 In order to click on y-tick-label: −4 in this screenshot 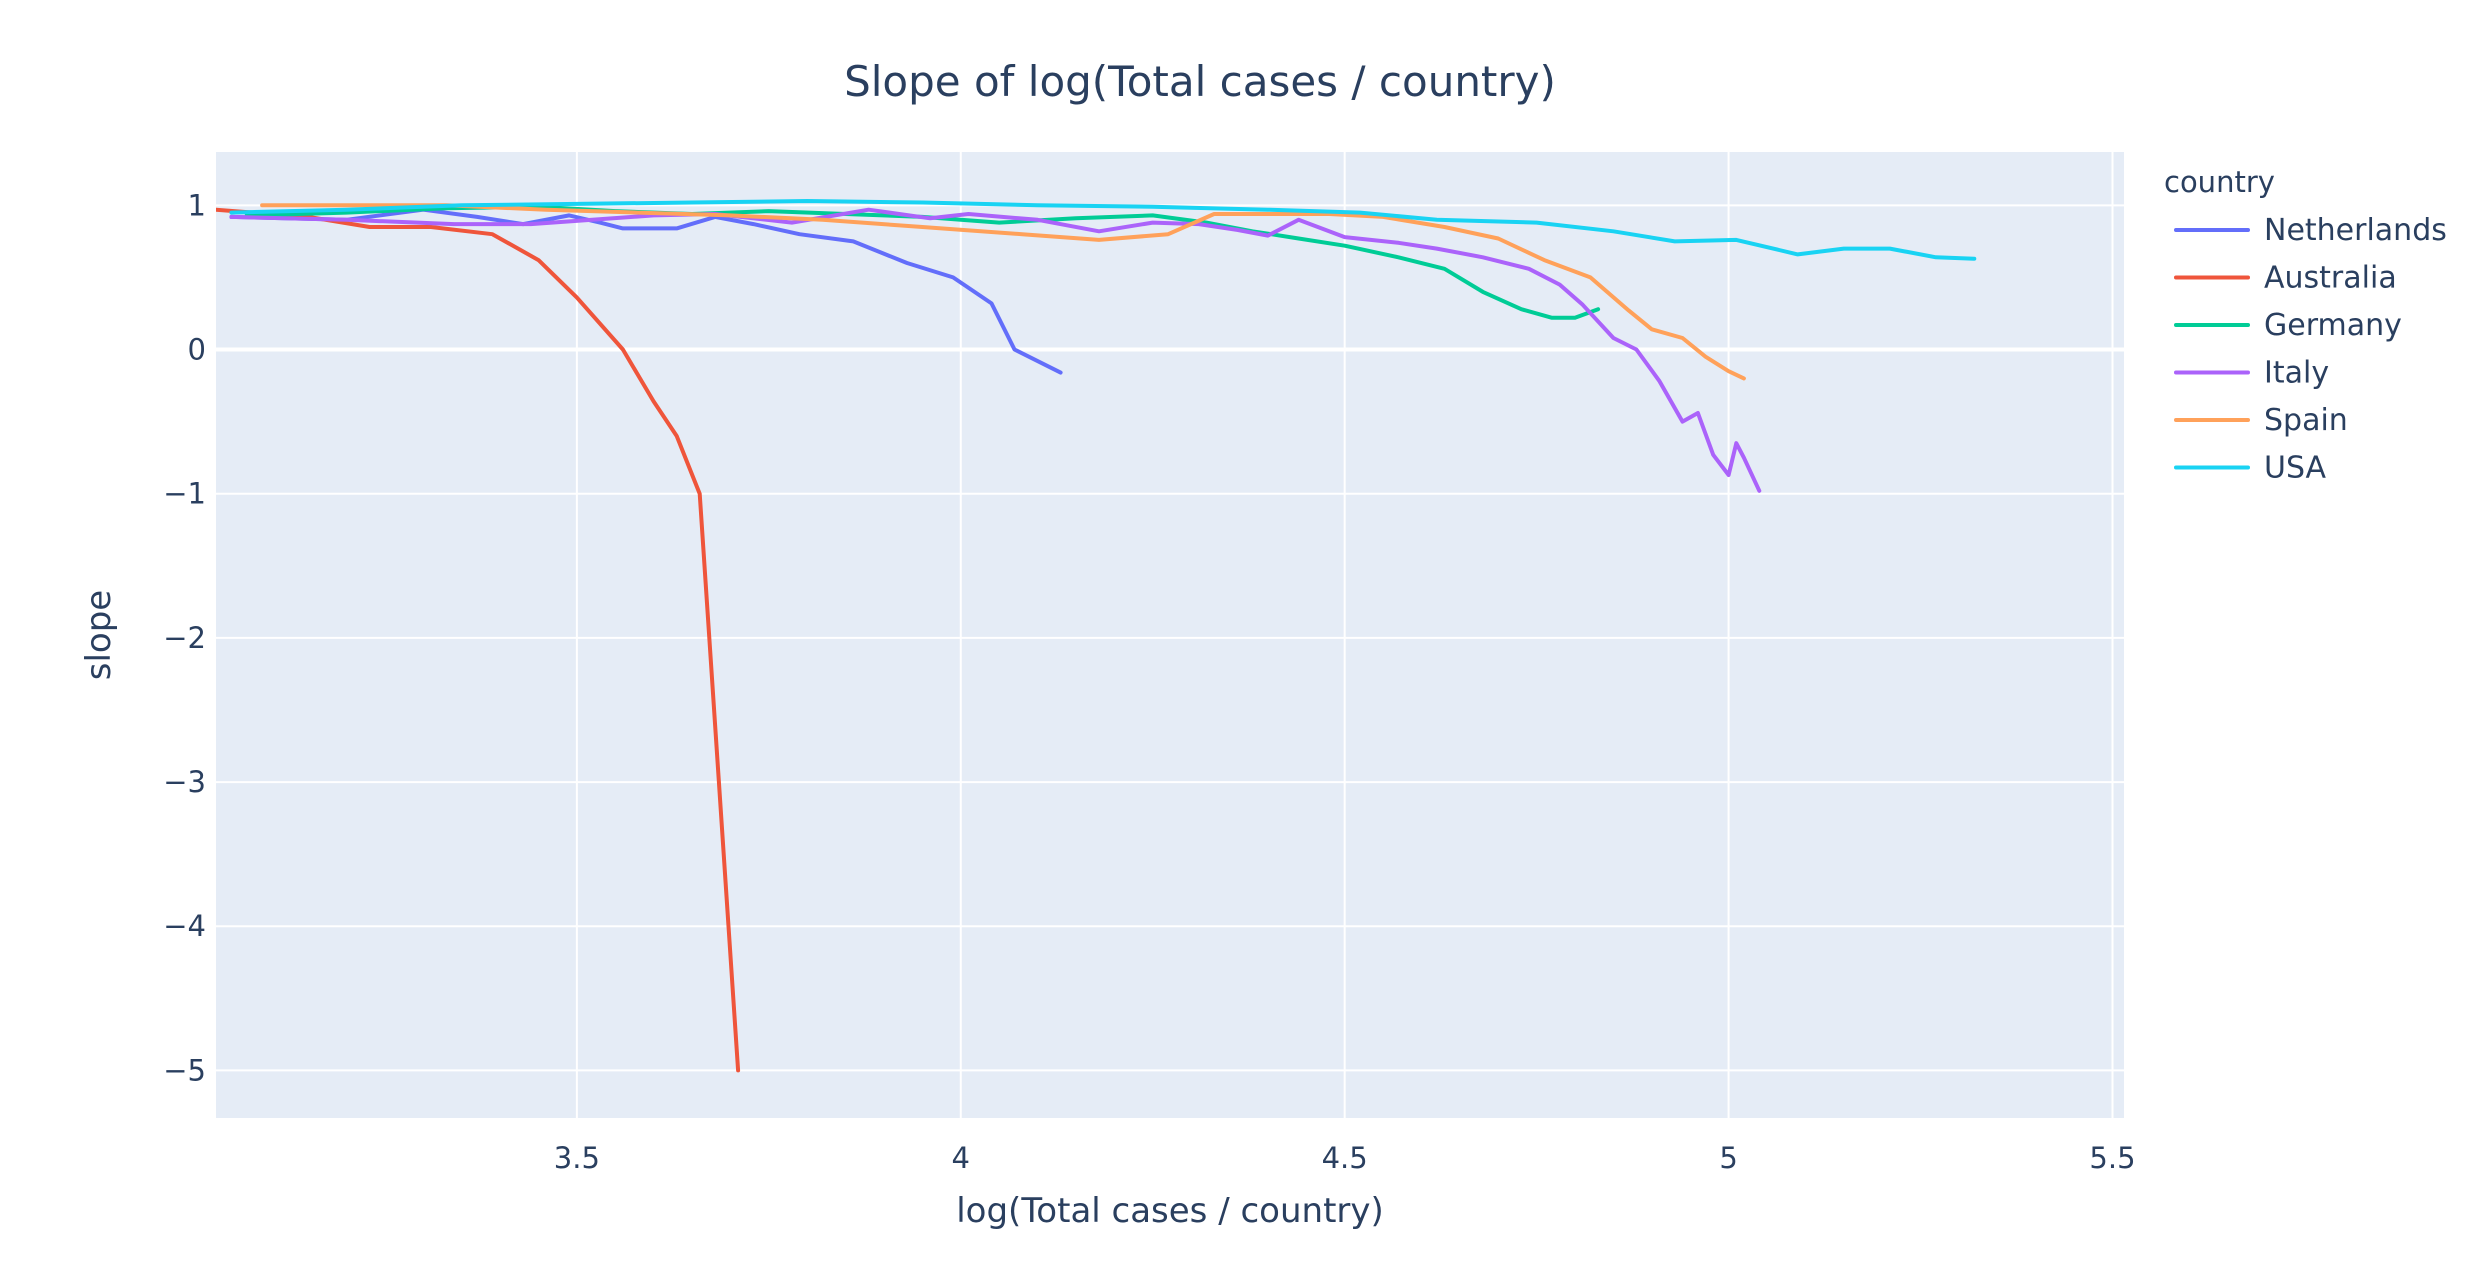, I will do `click(184, 926)`.